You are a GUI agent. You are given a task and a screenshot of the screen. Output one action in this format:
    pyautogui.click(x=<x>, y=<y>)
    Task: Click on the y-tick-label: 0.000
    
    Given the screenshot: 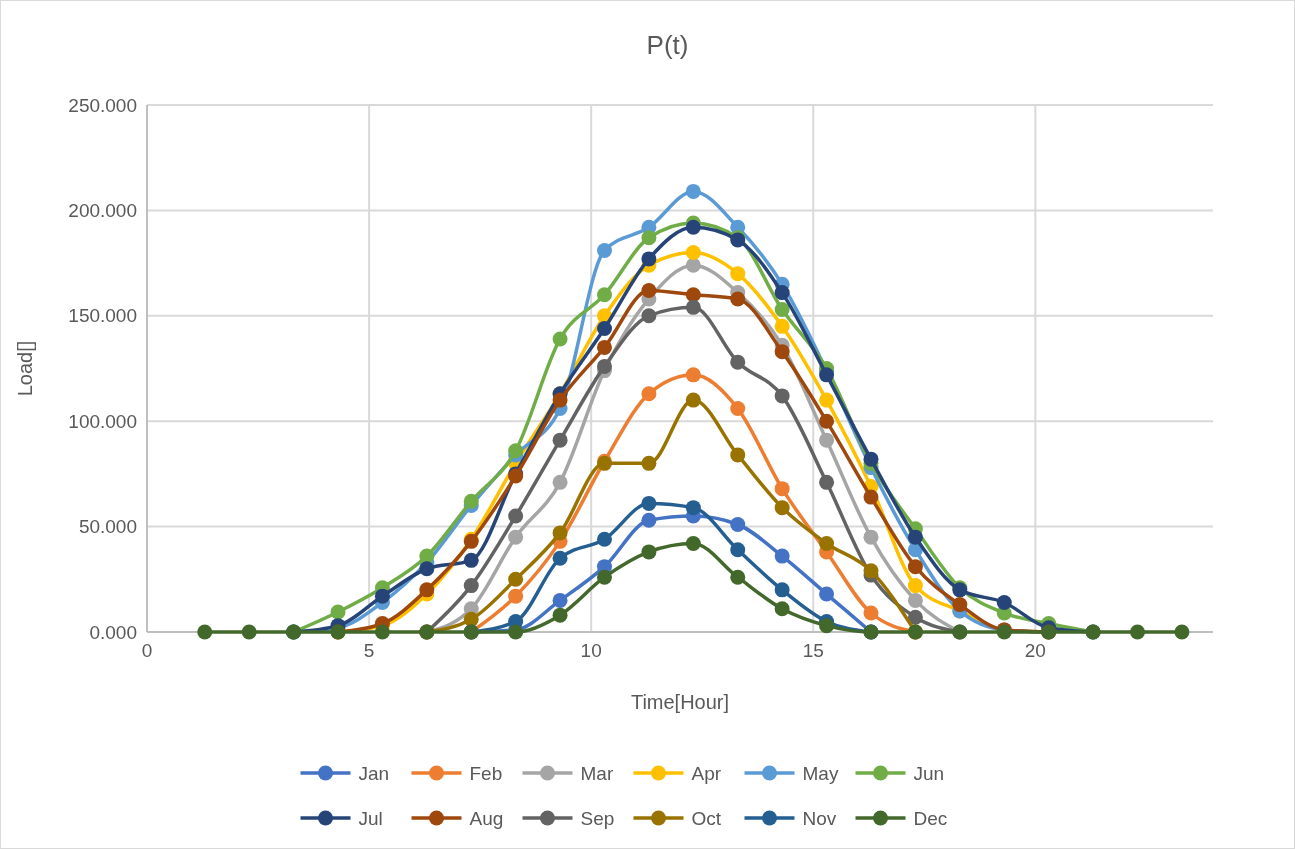 What is the action you would take?
    pyautogui.click(x=113, y=632)
    